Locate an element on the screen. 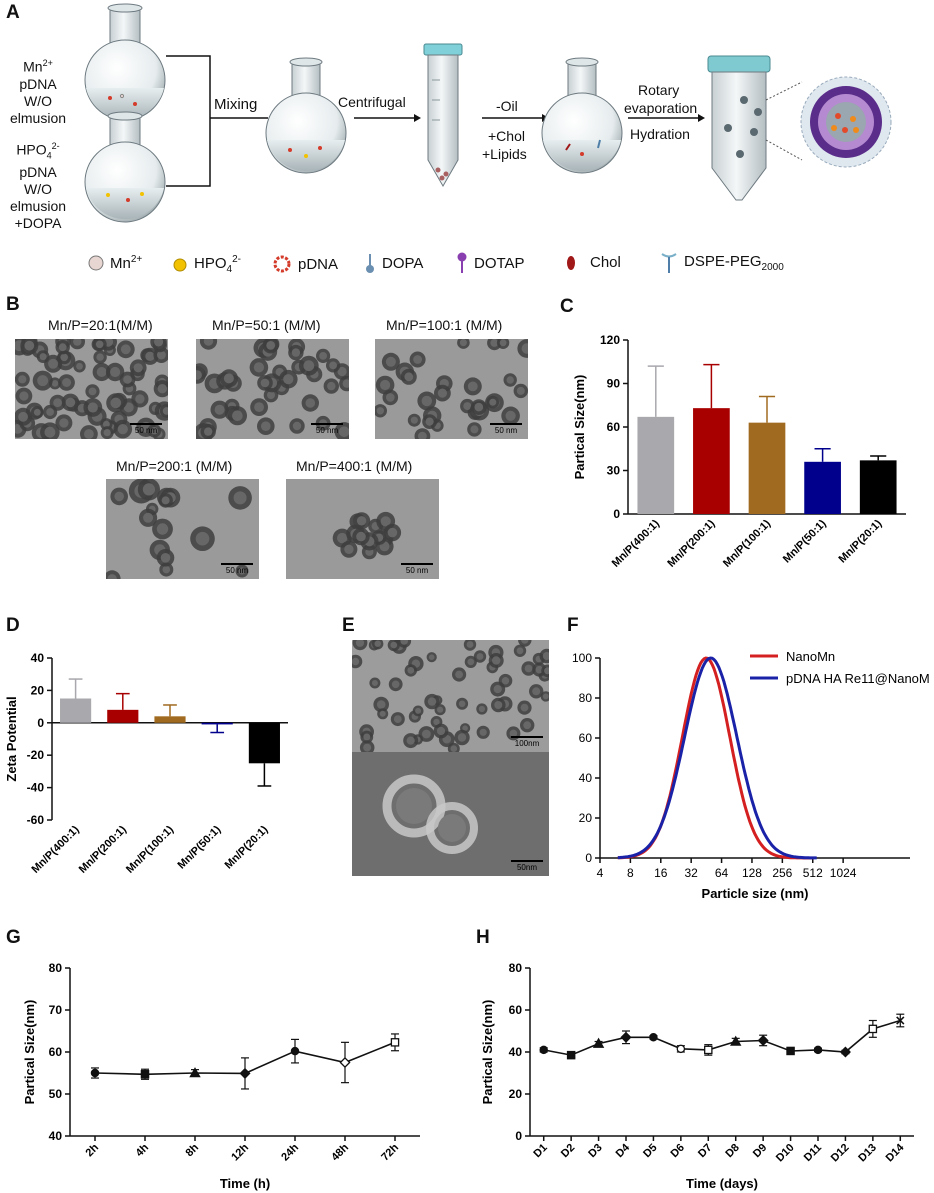 The width and height of the screenshot is (934, 1193). tem-label-50: Mn/P=50:1 (M/M) is located at coordinates (266, 325).